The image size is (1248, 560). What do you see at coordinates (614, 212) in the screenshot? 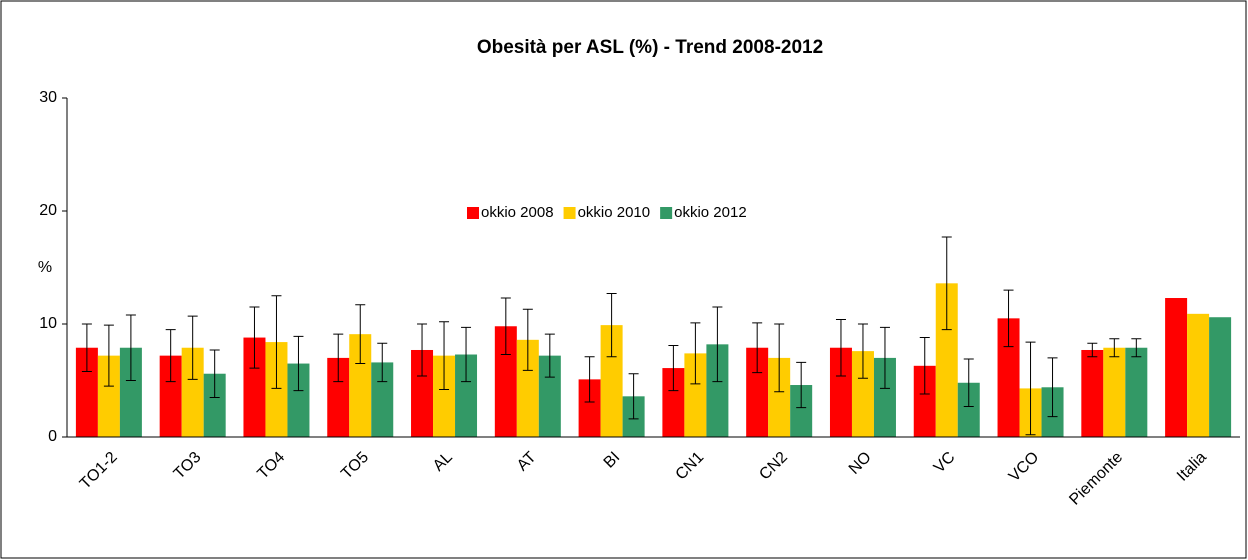
I see `legend-text: okkio 2010` at bounding box center [614, 212].